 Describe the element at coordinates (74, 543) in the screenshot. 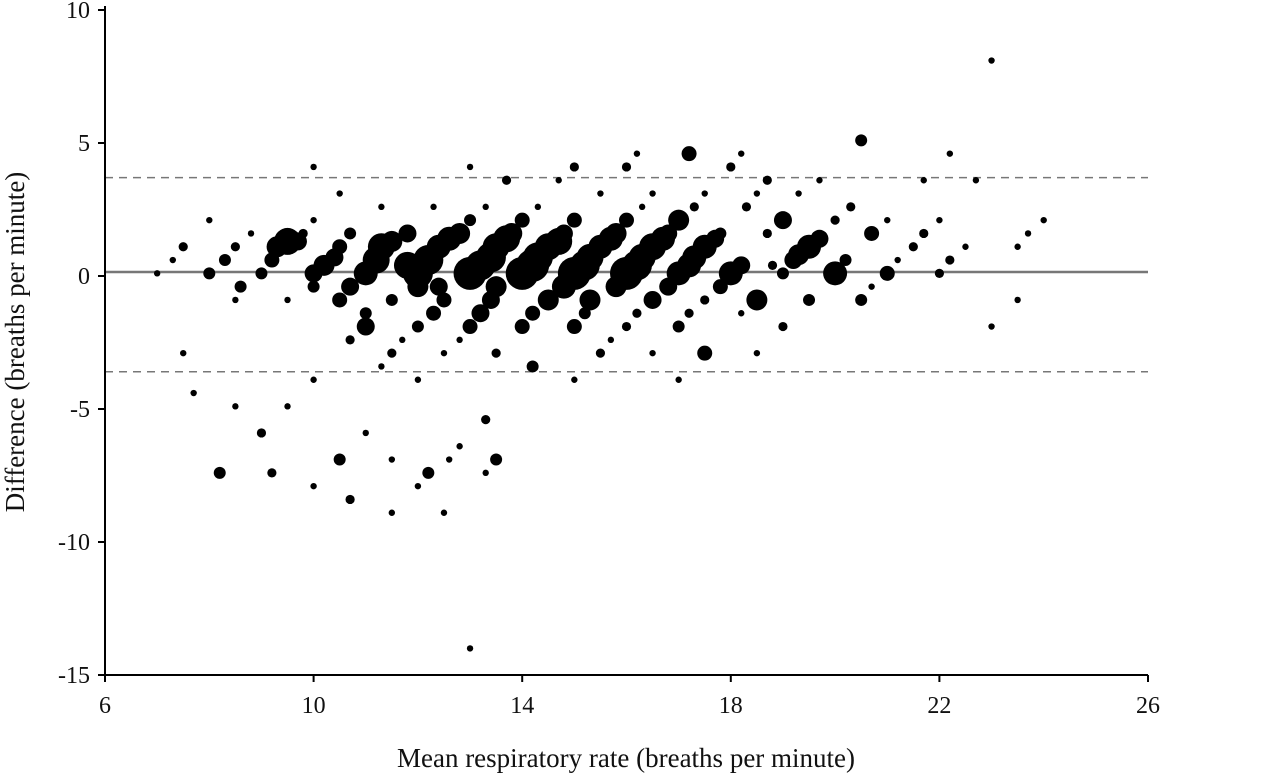

I see `y-tick-label: -10` at that location.